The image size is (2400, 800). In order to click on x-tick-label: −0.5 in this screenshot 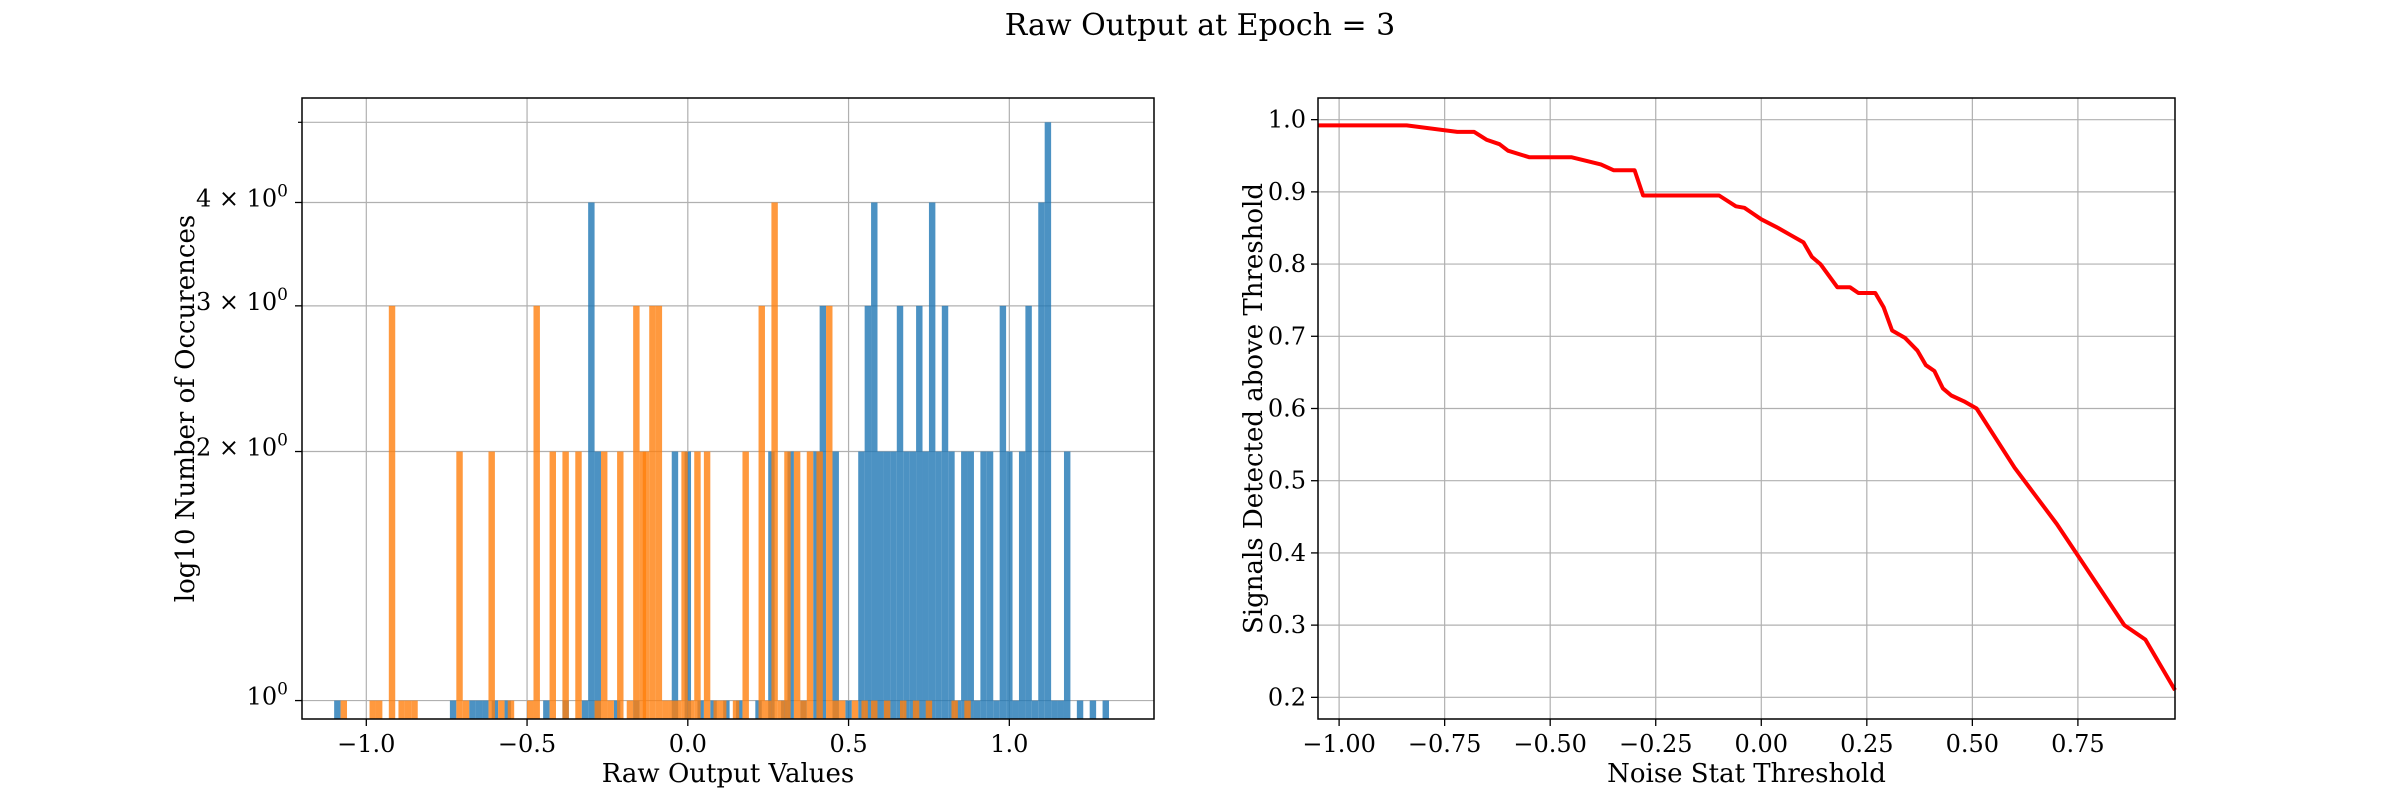, I will do `click(527, 744)`.